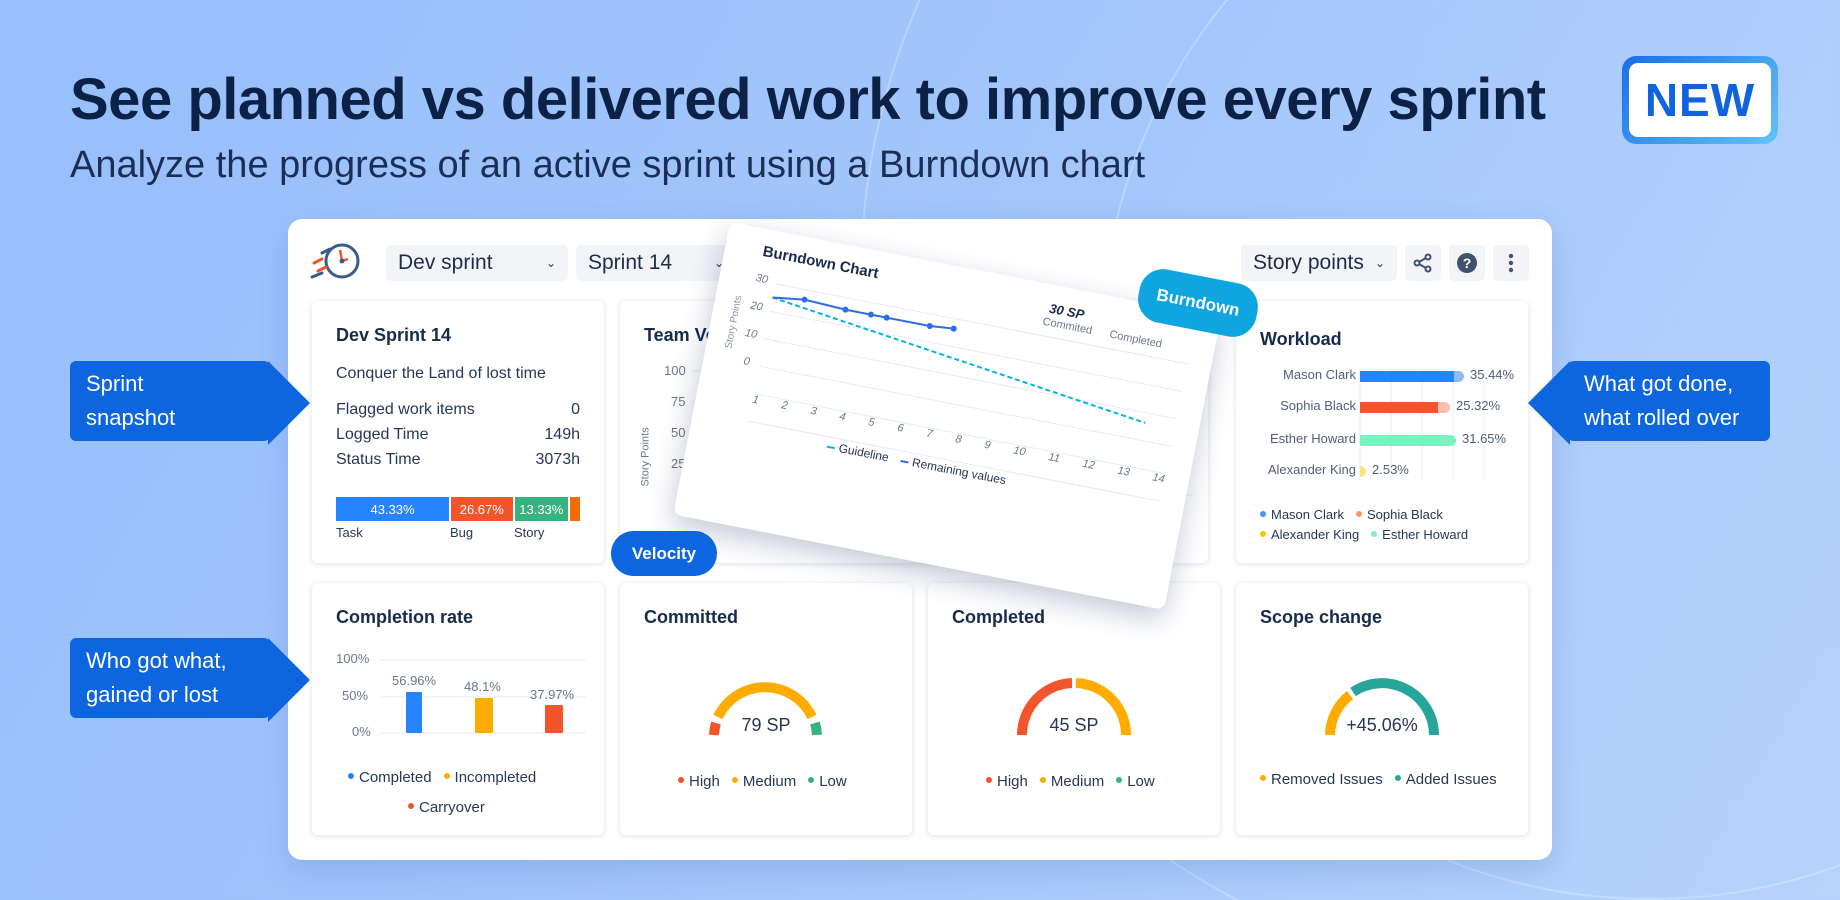 This screenshot has height=900, width=1840. What do you see at coordinates (761, 279) in the screenshot?
I see `y-tick: 30` at bounding box center [761, 279].